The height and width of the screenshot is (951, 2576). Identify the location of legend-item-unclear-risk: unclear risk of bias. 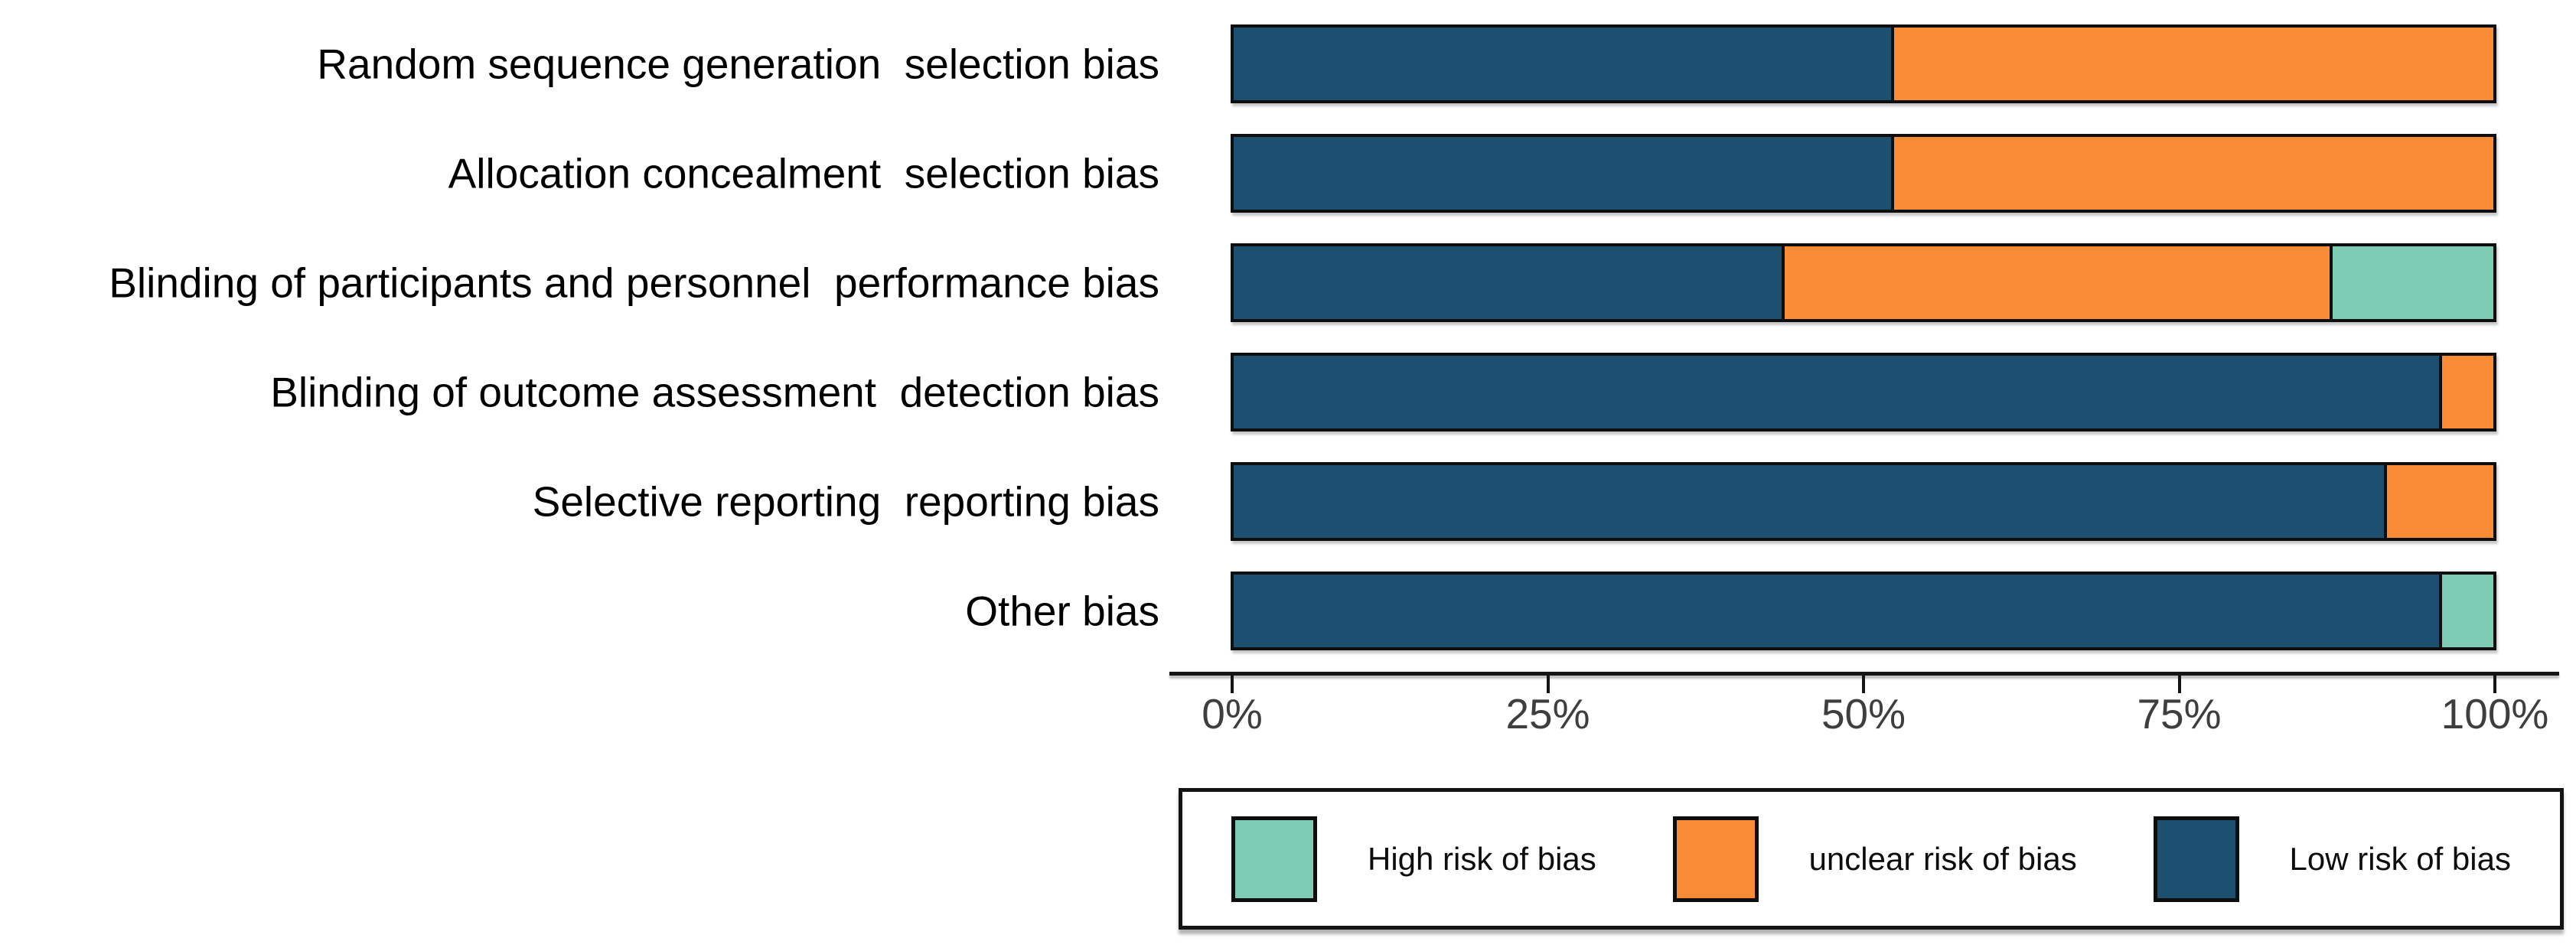
(1875, 859).